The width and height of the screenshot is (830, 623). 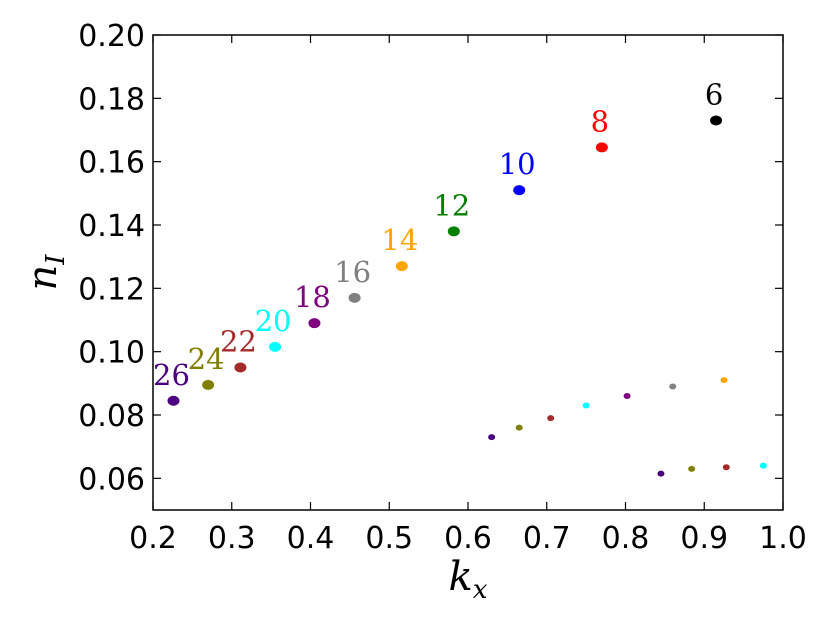 What do you see at coordinates (626, 538) in the screenshot?
I see `x-tick-label-6: 0.8` at bounding box center [626, 538].